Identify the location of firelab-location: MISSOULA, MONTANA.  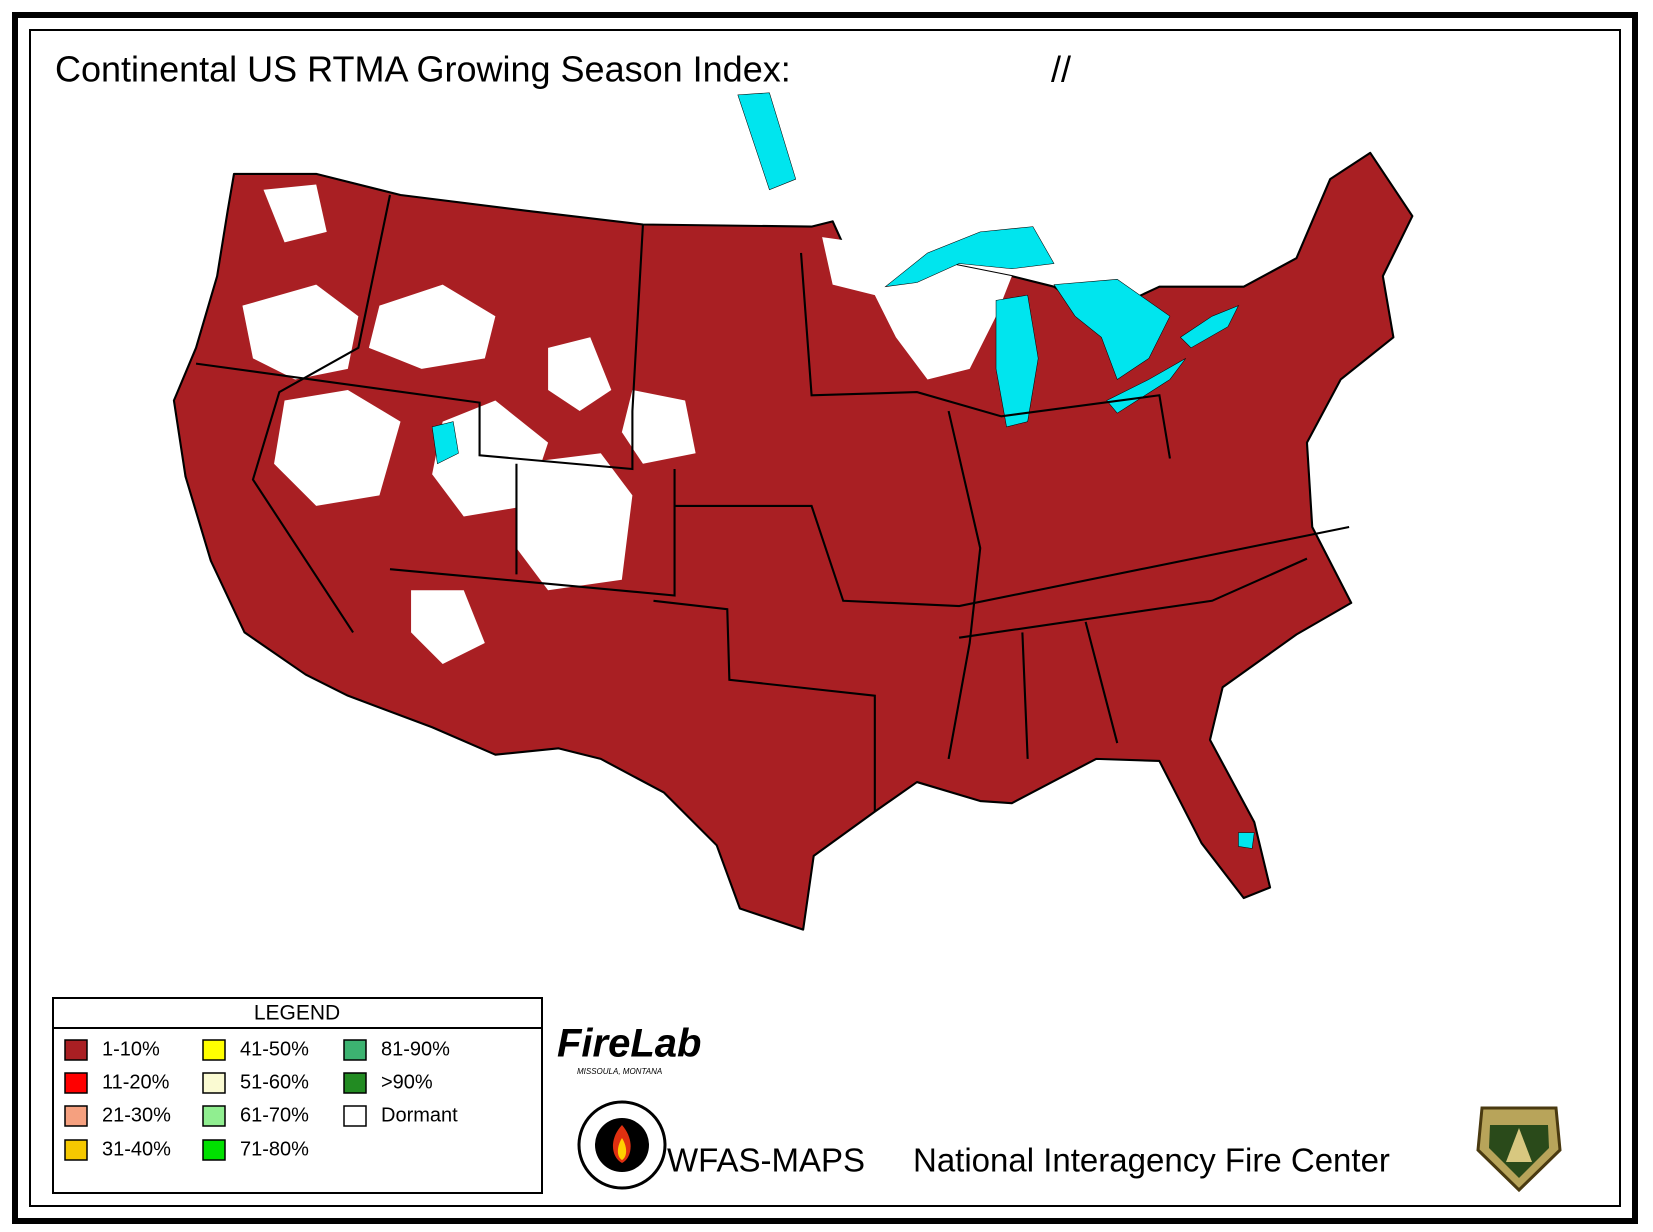
(619, 1071).